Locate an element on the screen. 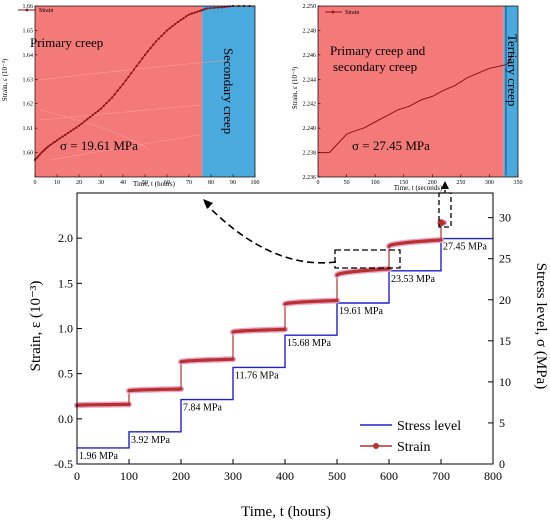  main-right-y-tick-label: 10 is located at coordinates (505, 382).